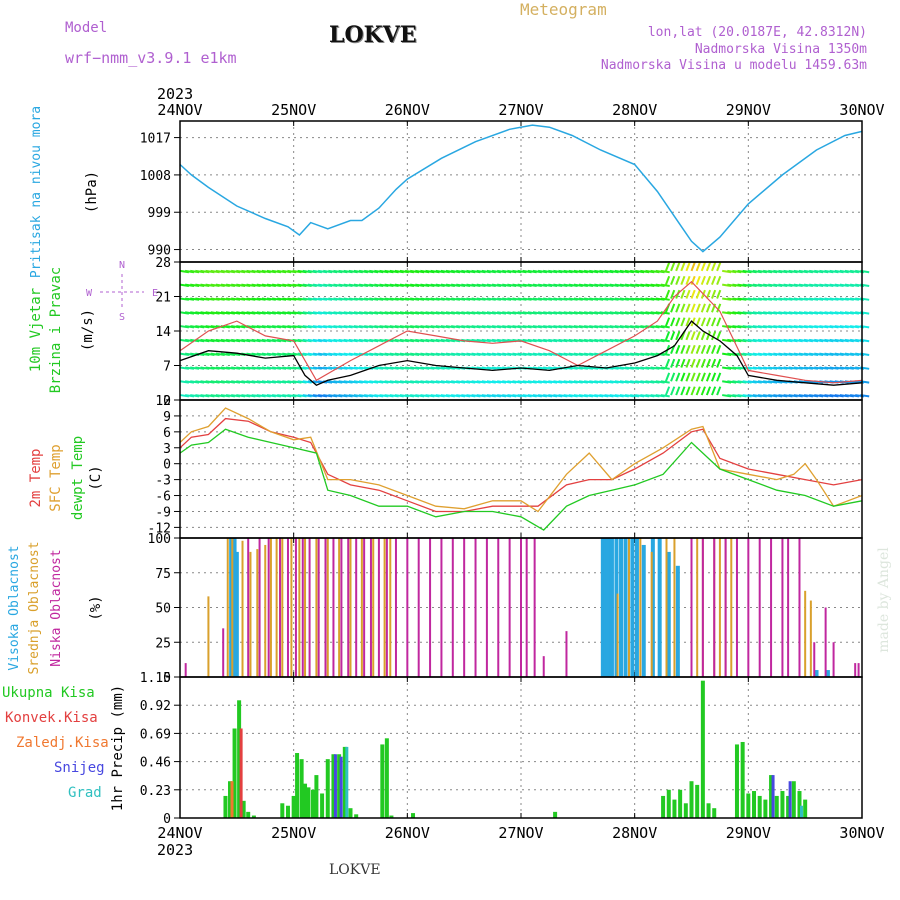 The width and height of the screenshot is (900, 900). I want to click on y-tick-label: 990, so click(159, 251).